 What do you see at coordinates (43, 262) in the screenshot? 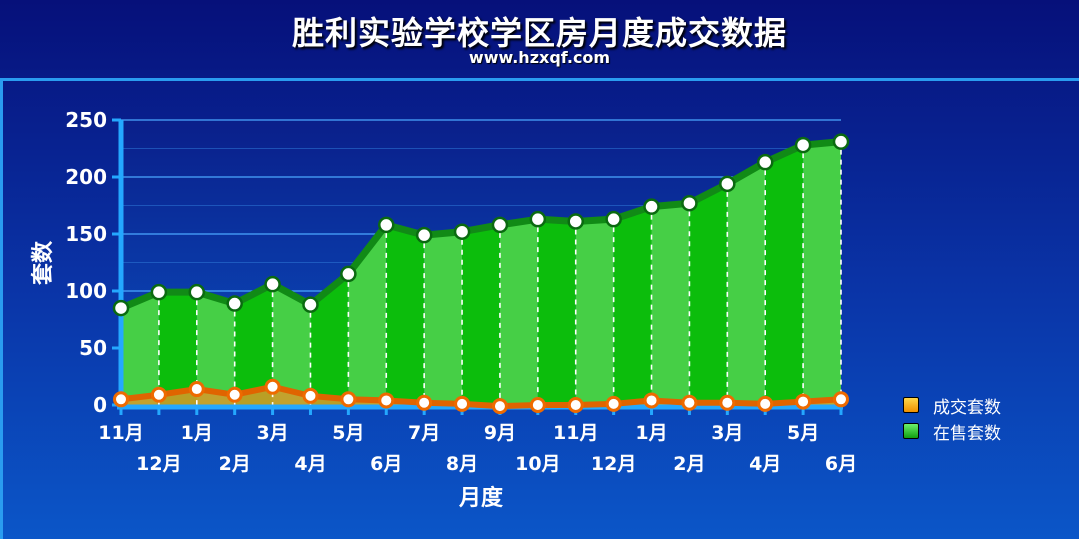
I see `y-axis-title: 套数` at bounding box center [43, 262].